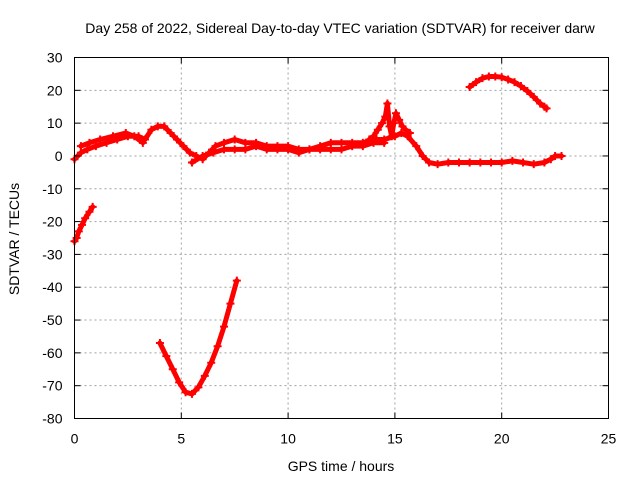  I want to click on y-tick-label: -10, so click(52, 189).